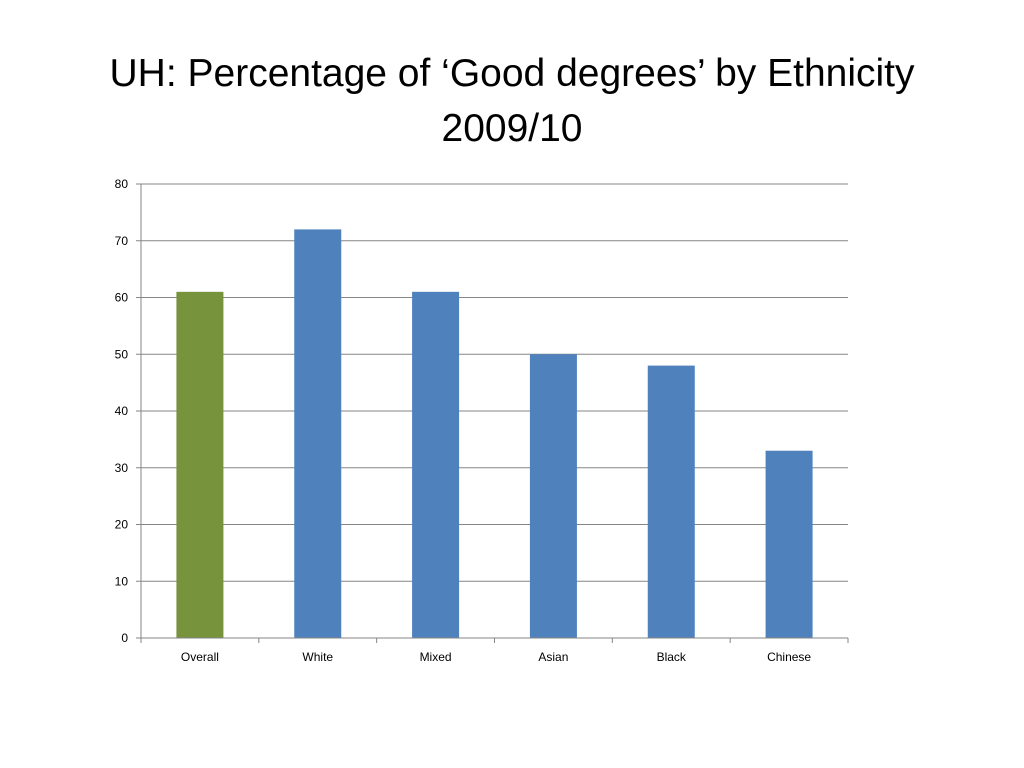 This screenshot has width=1024, height=768. Describe the element at coordinates (553, 657) in the screenshot. I see `x-tick-label-asian: Asian` at that location.